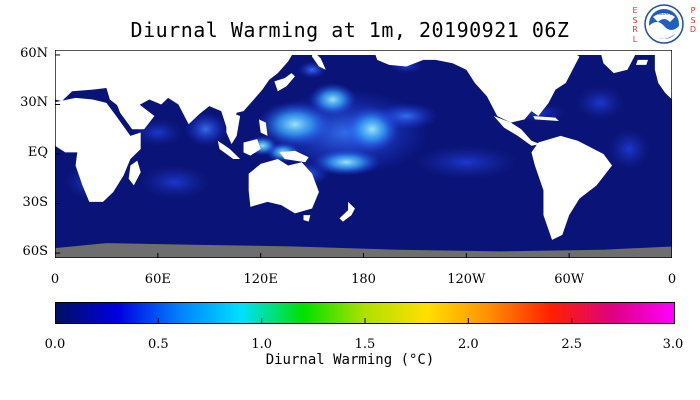  What do you see at coordinates (673, 344) in the screenshot?
I see `colorbar-tick-label: 3.0` at bounding box center [673, 344].